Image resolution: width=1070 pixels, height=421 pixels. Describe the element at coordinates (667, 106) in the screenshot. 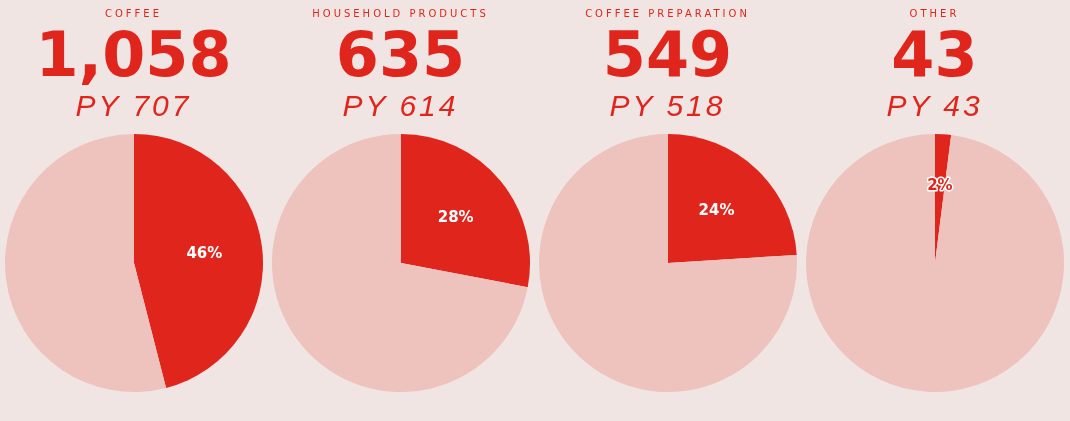

I see `text: PY 518` at that location.